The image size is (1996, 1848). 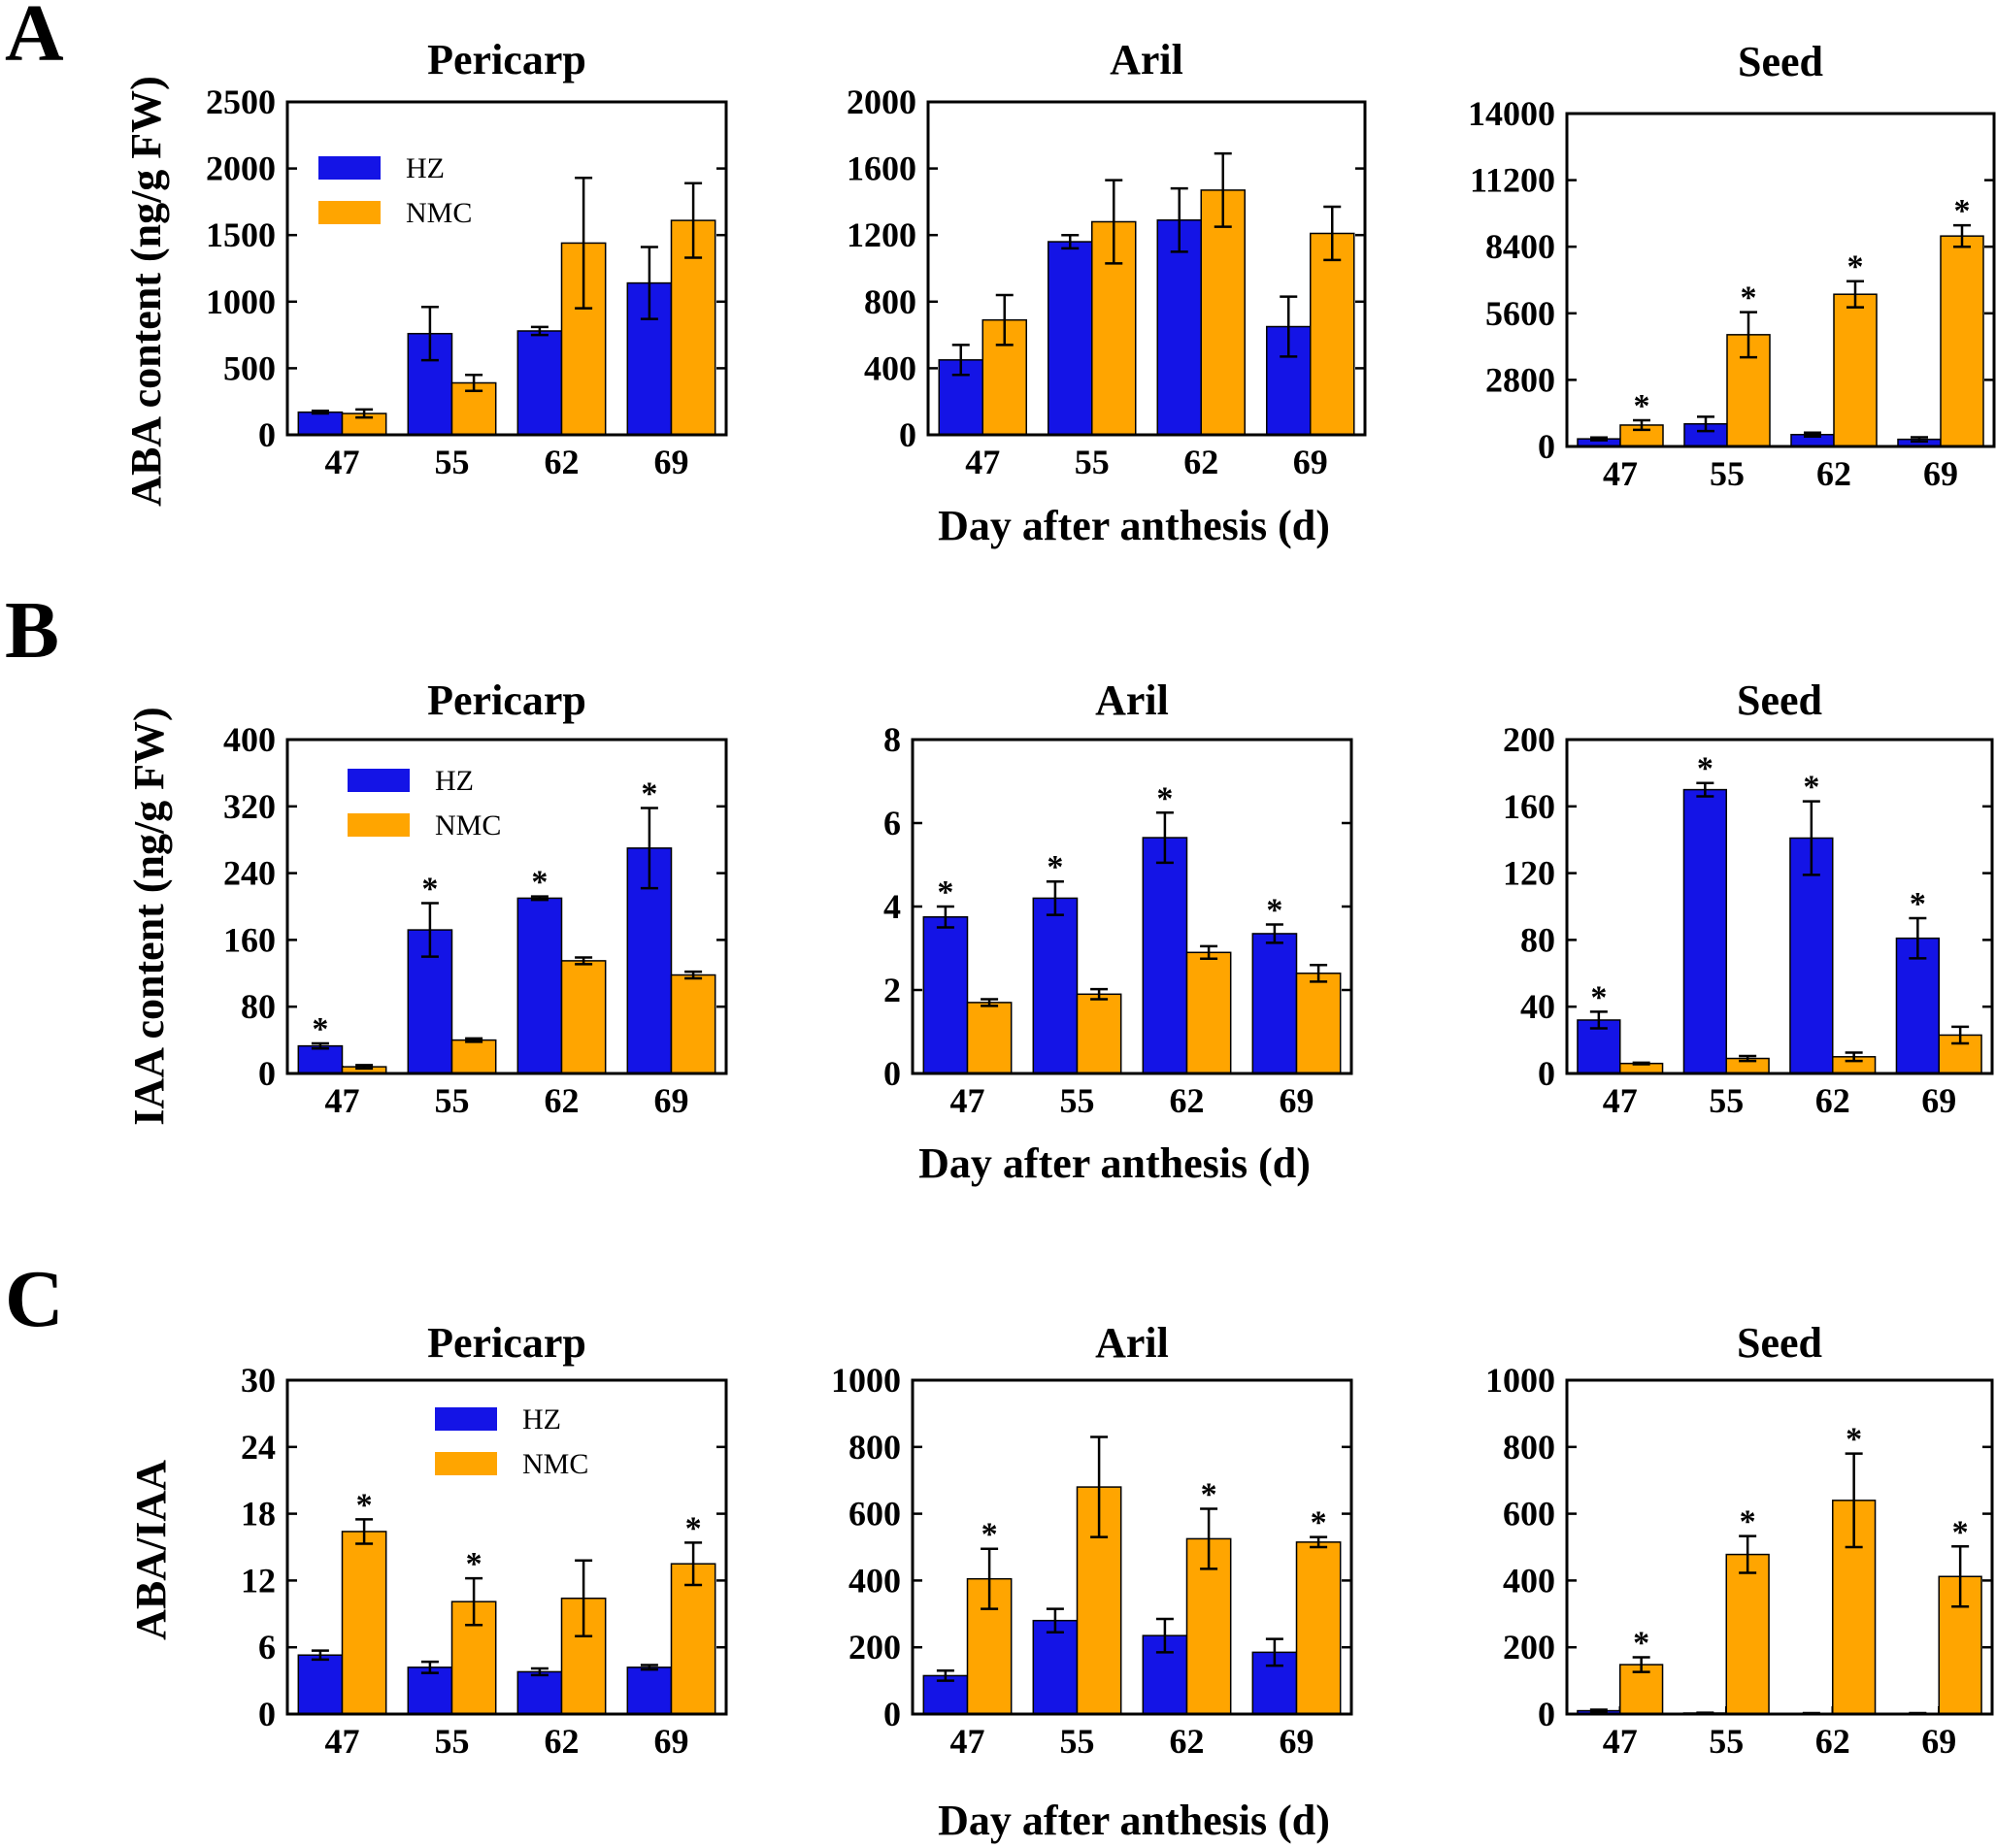 I want to click on y-tick-label: 1600, so click(x=881, y=168).